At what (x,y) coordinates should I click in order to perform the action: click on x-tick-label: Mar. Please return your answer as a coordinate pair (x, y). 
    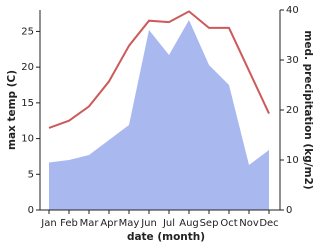
    Looking at the image, I should click on (90, 223).